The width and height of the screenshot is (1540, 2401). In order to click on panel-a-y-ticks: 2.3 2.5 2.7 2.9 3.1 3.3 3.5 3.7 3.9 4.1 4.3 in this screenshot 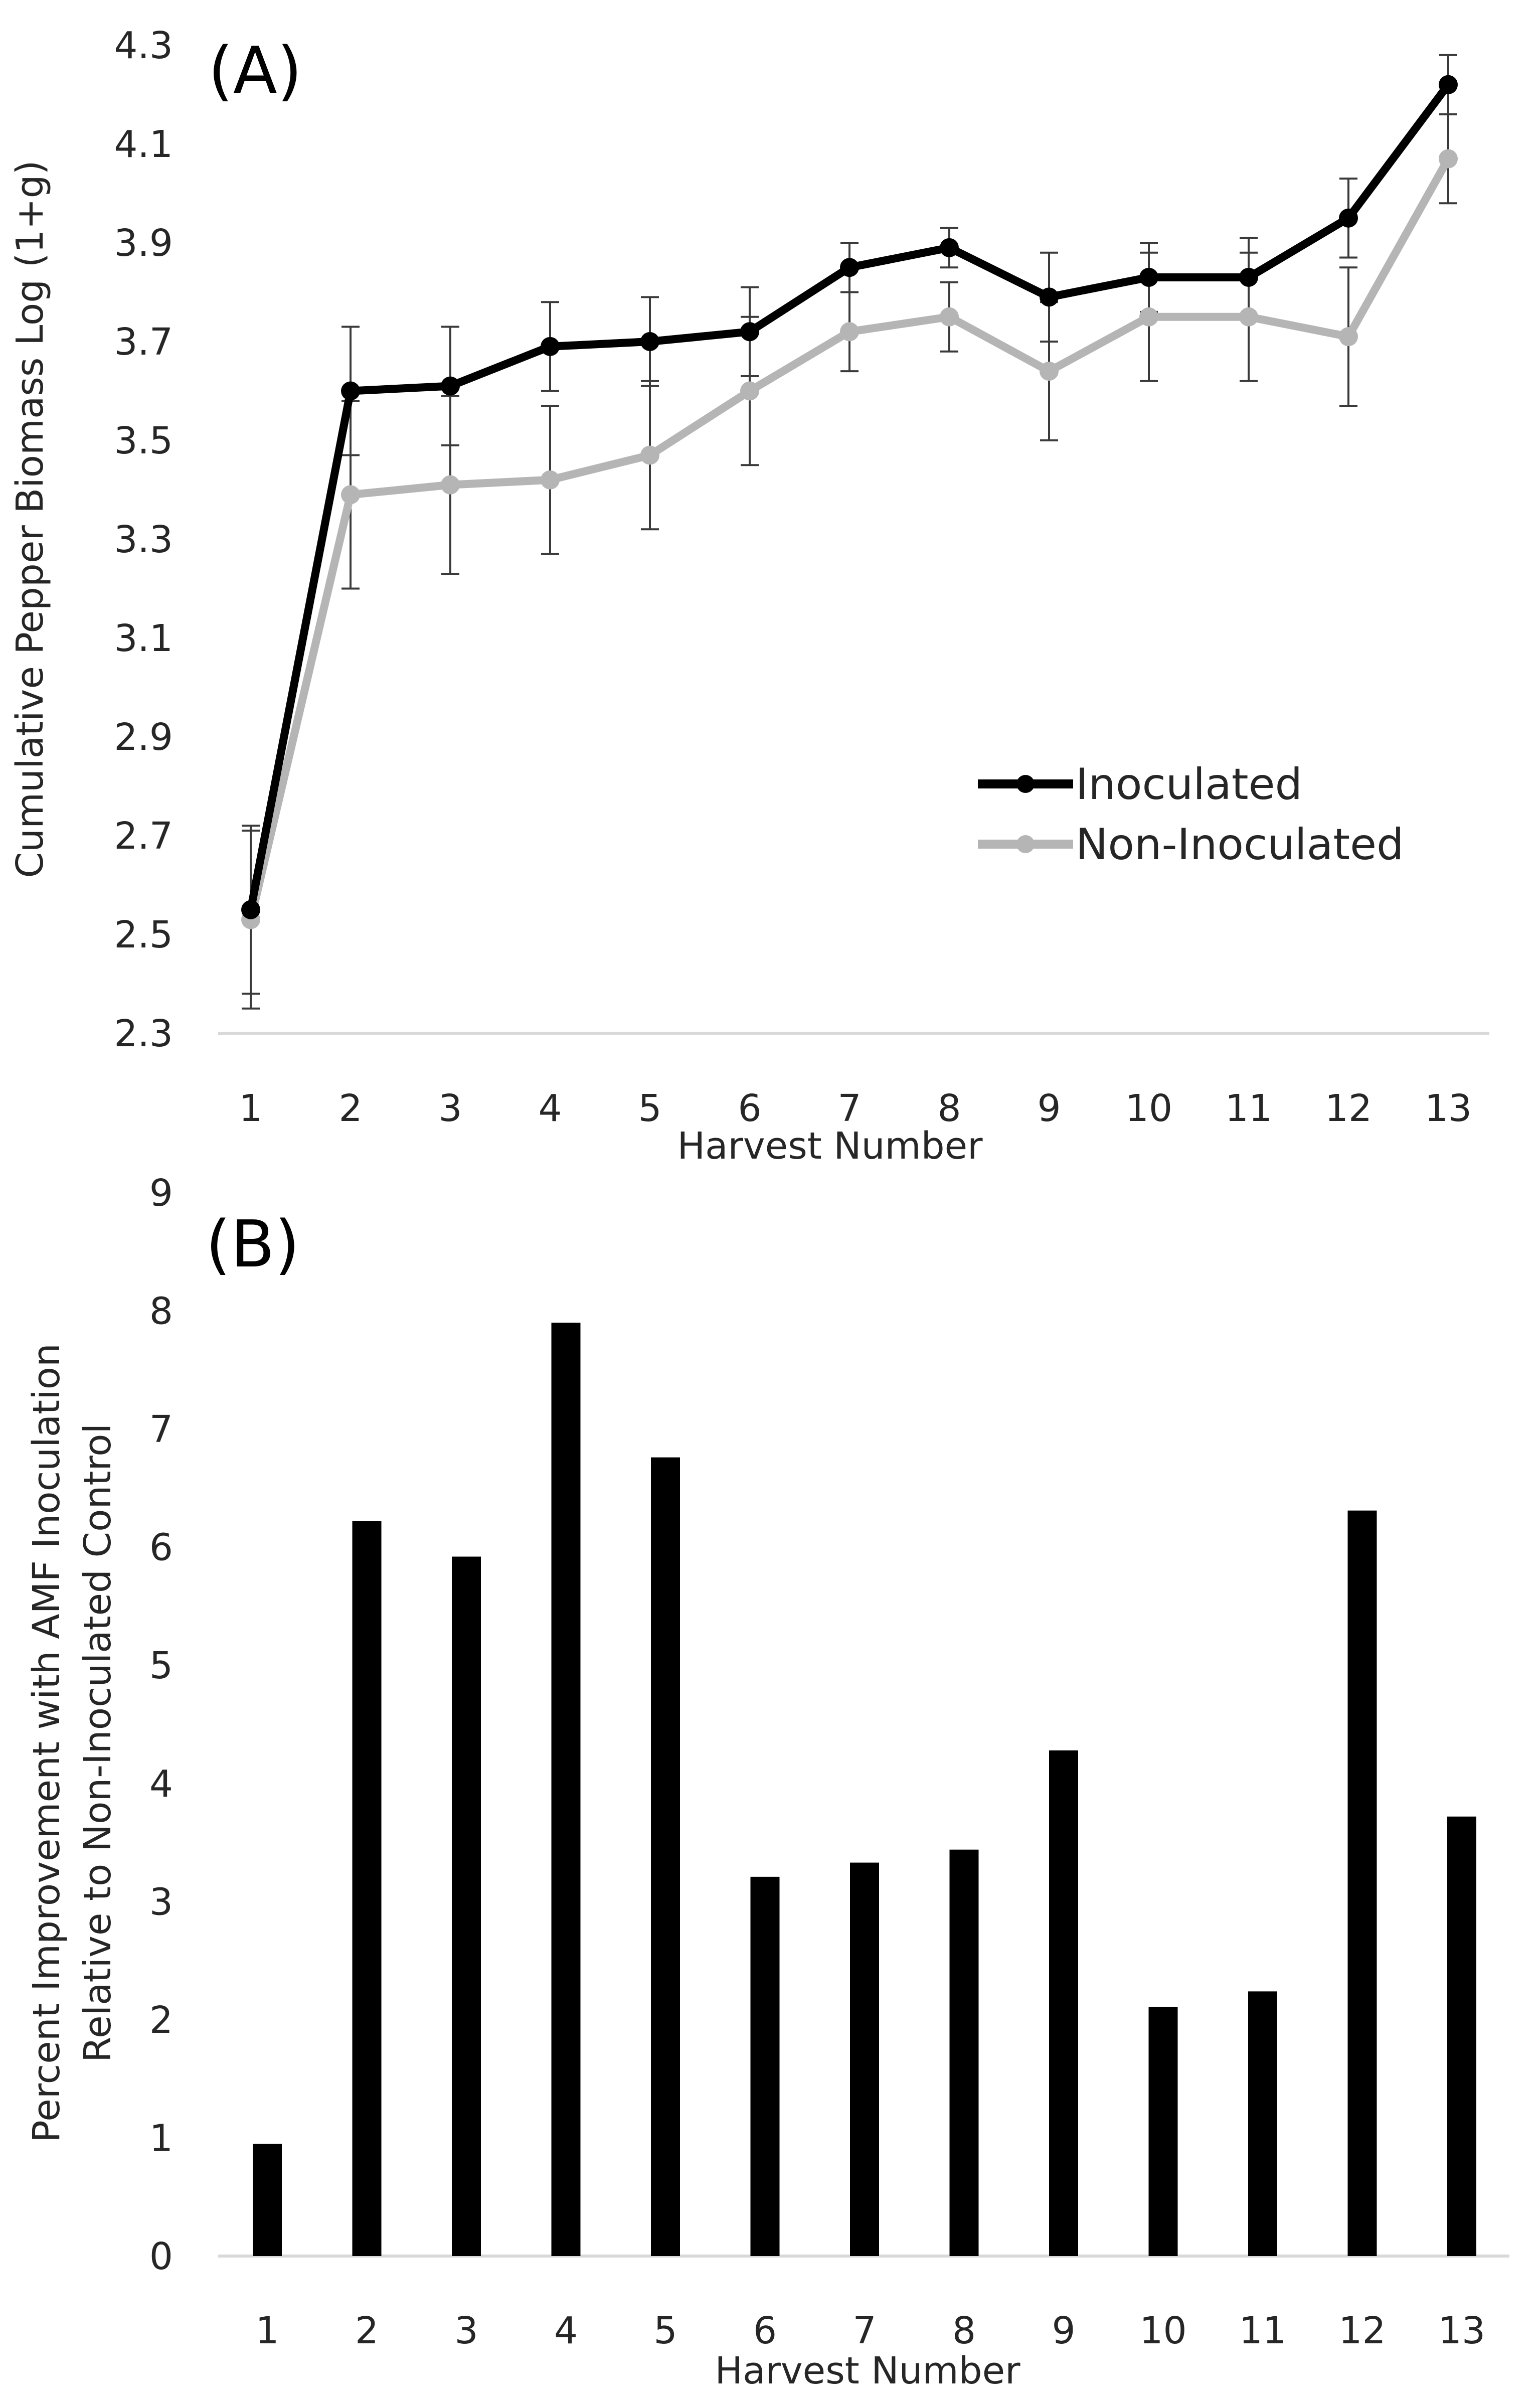, I will do `click(144, 539)`.